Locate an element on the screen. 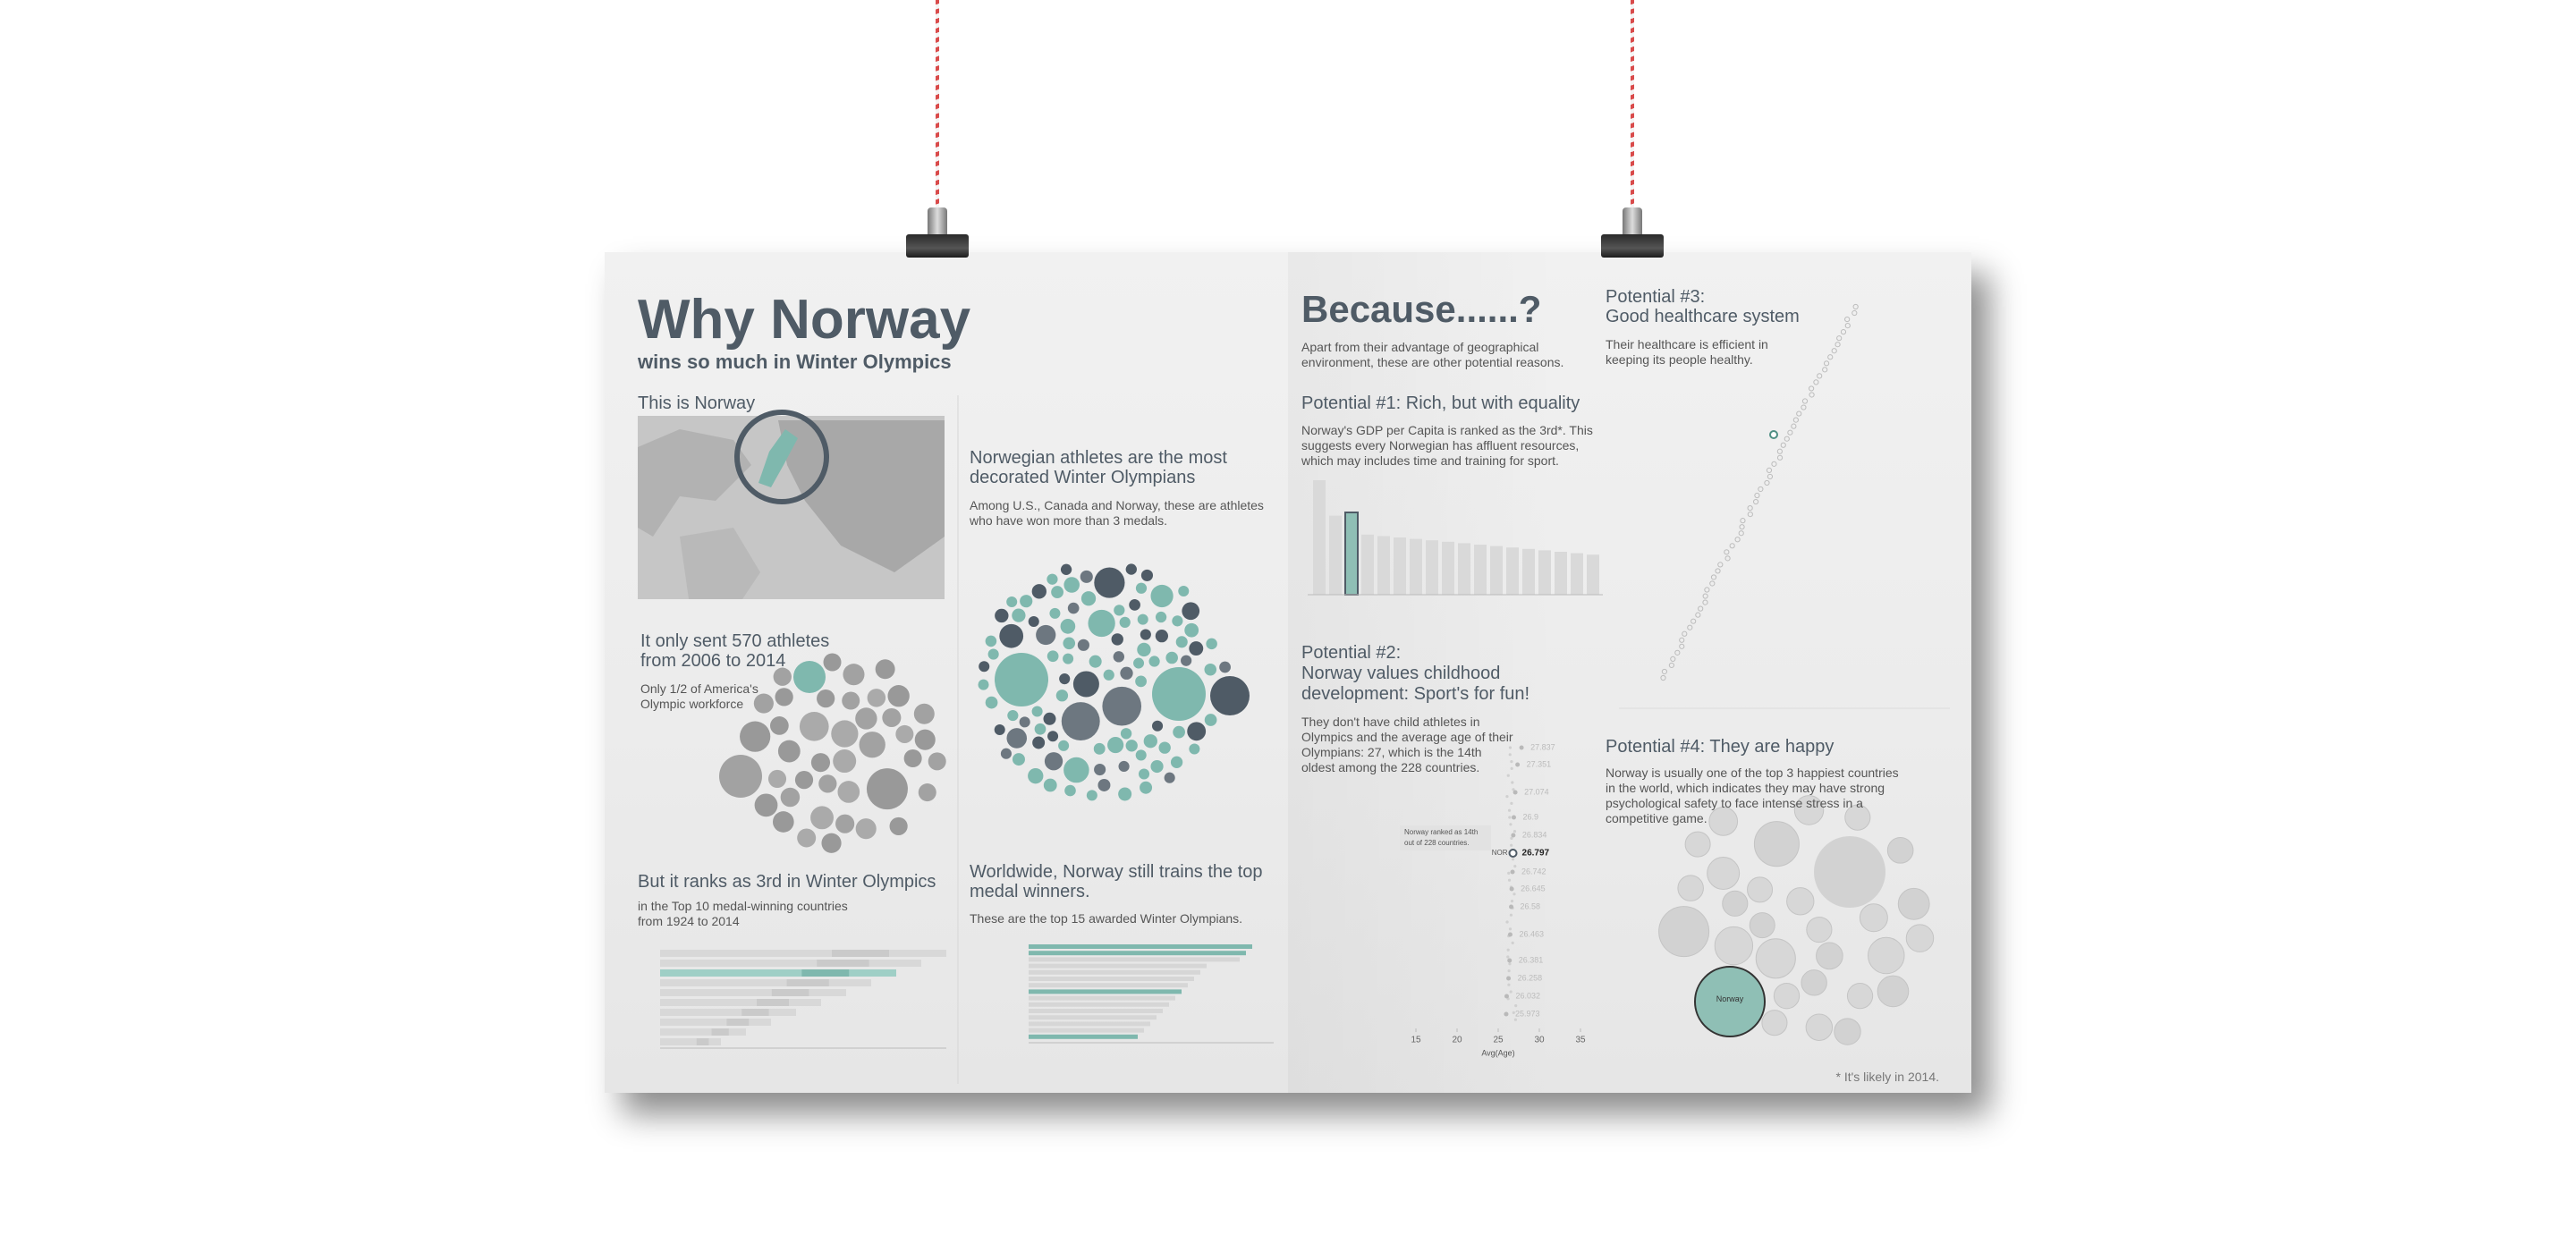 Image resolution: width=2576 pixels, height=1252 pixels. binder-clip is located at coordinates (1632, 246).